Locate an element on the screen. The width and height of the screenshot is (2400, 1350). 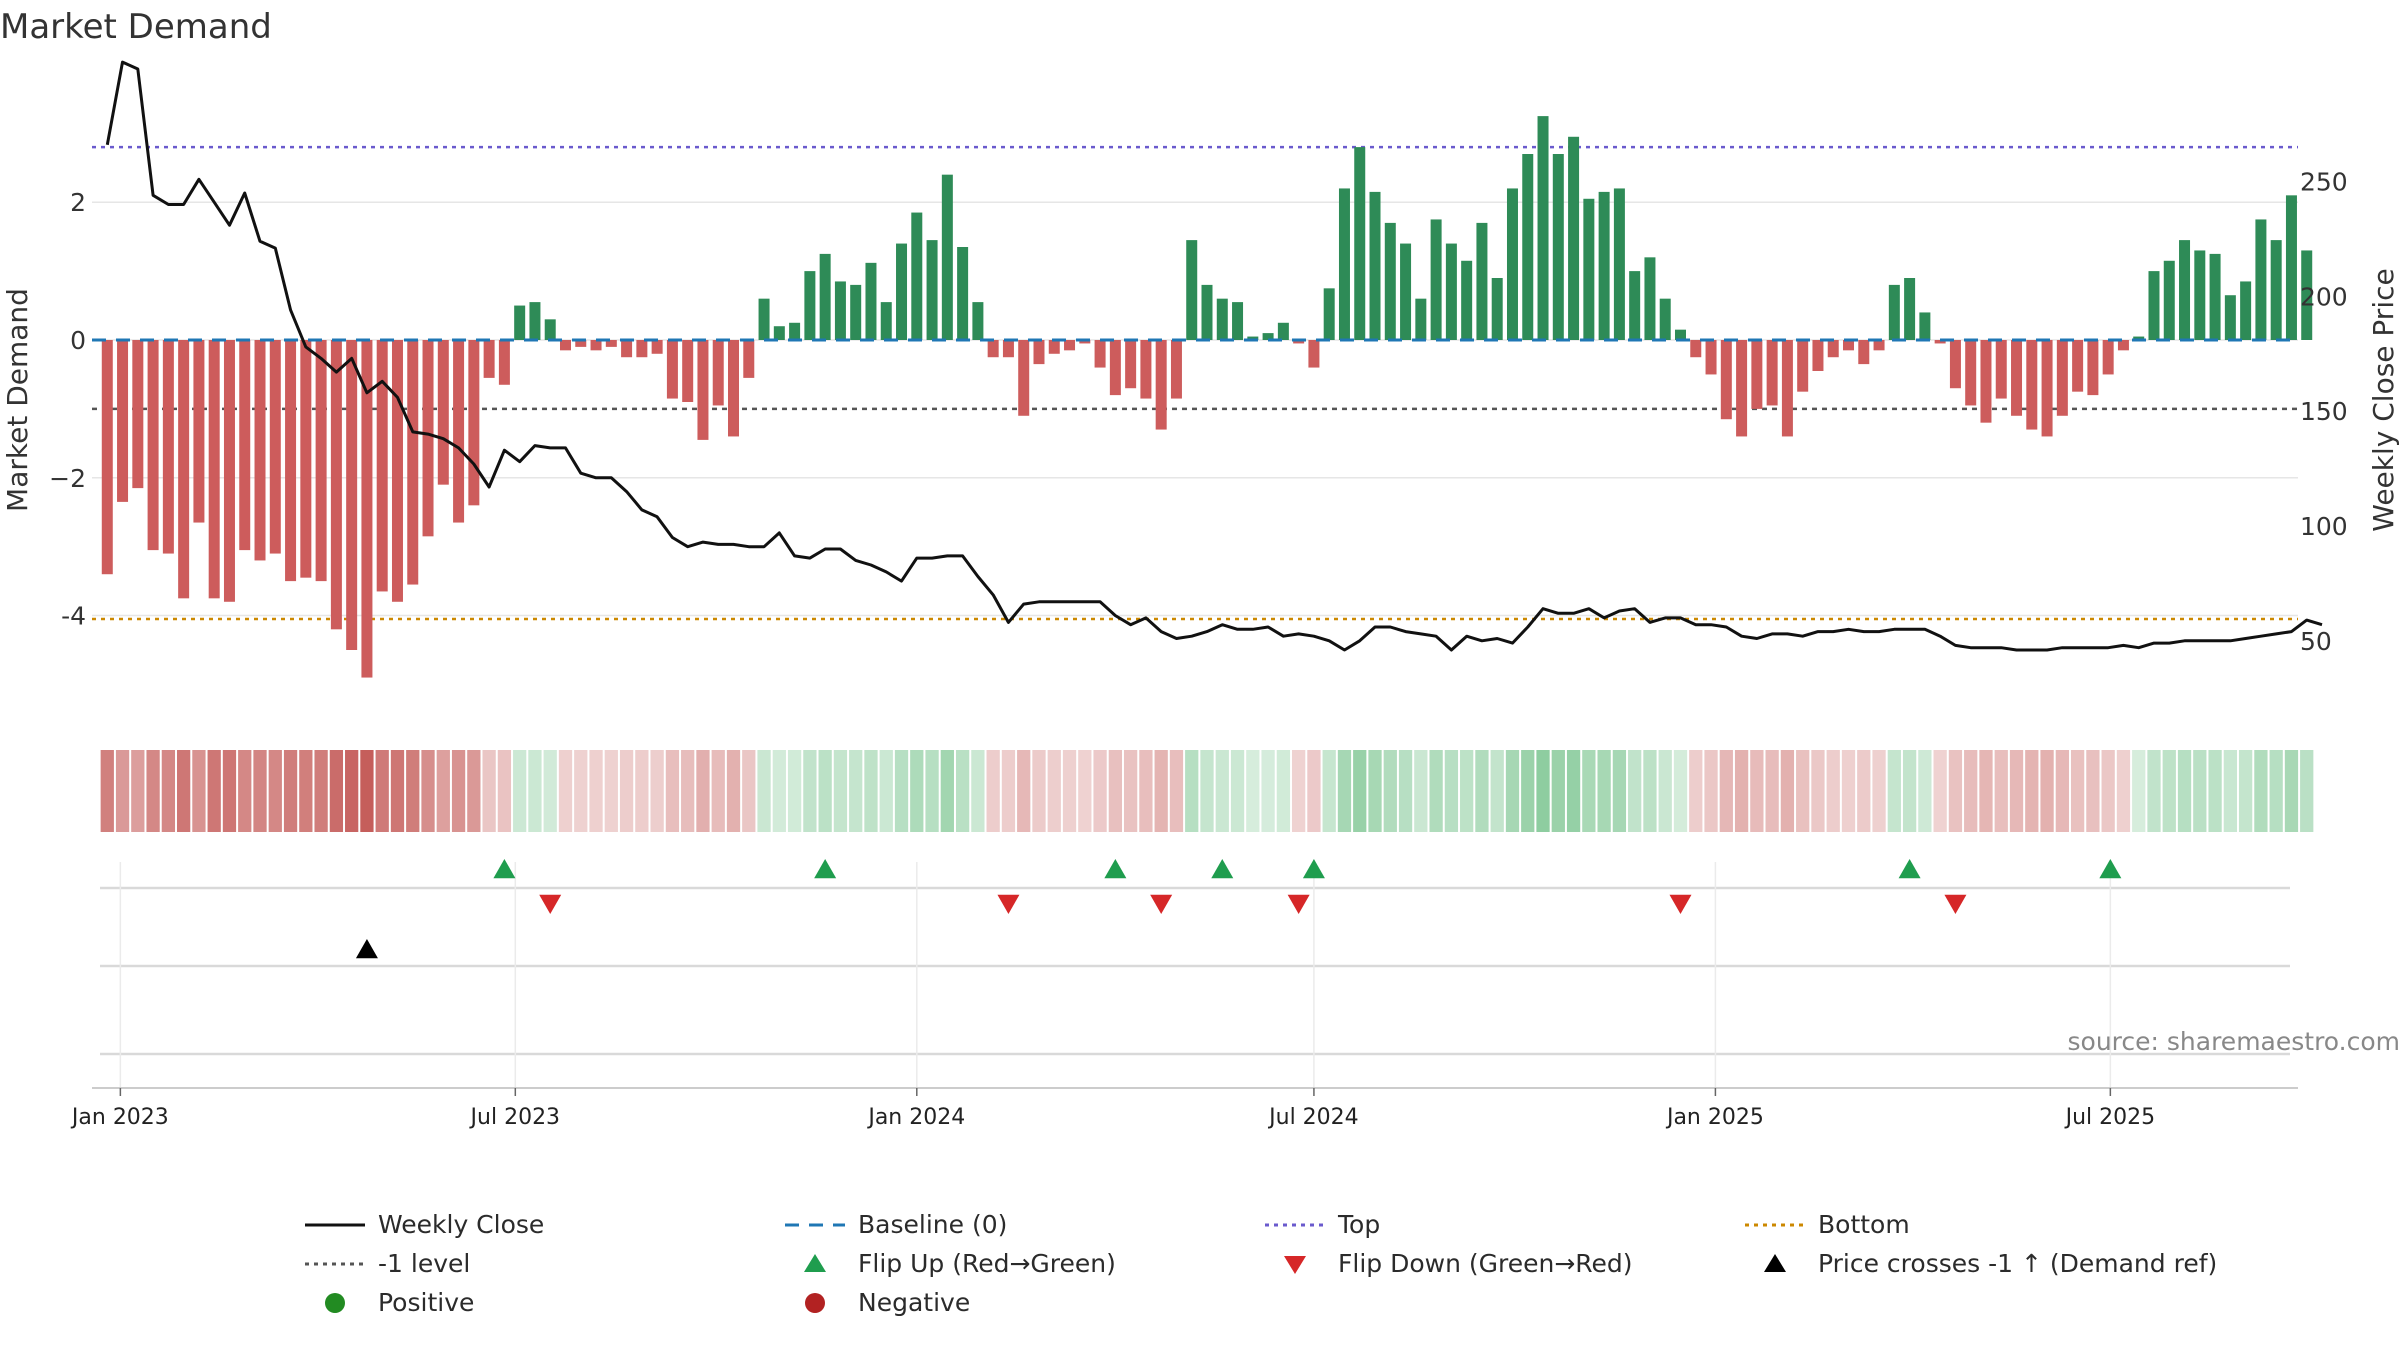
legend-label: Flip Down (Green→Red) is located at coordinates (1485, 1263).